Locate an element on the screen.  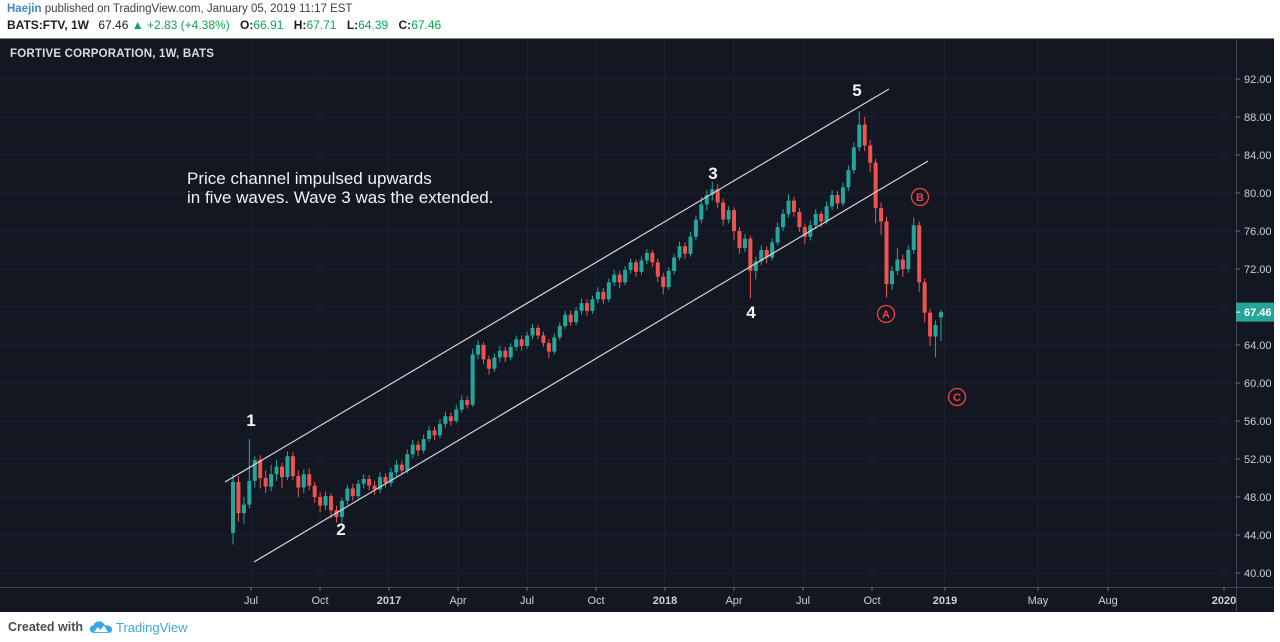
wave-label-5: 5 is located at coordinates (856, 90).